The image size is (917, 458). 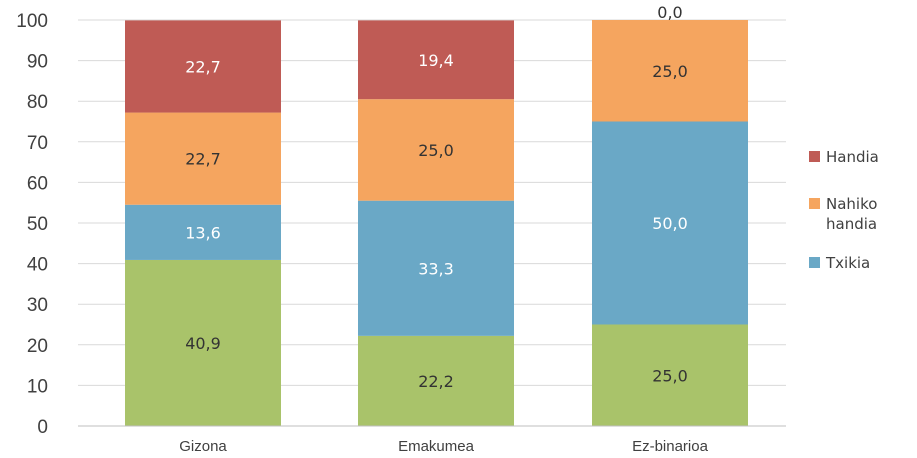 I want to click on y-tick-label: 90, so click(x=37, y=62).